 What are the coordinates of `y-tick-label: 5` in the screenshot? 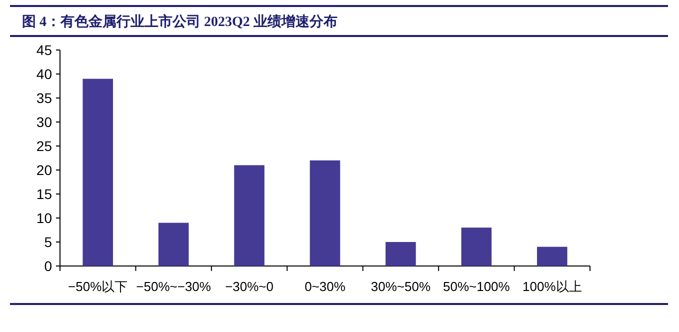 It's located at (48, 242).